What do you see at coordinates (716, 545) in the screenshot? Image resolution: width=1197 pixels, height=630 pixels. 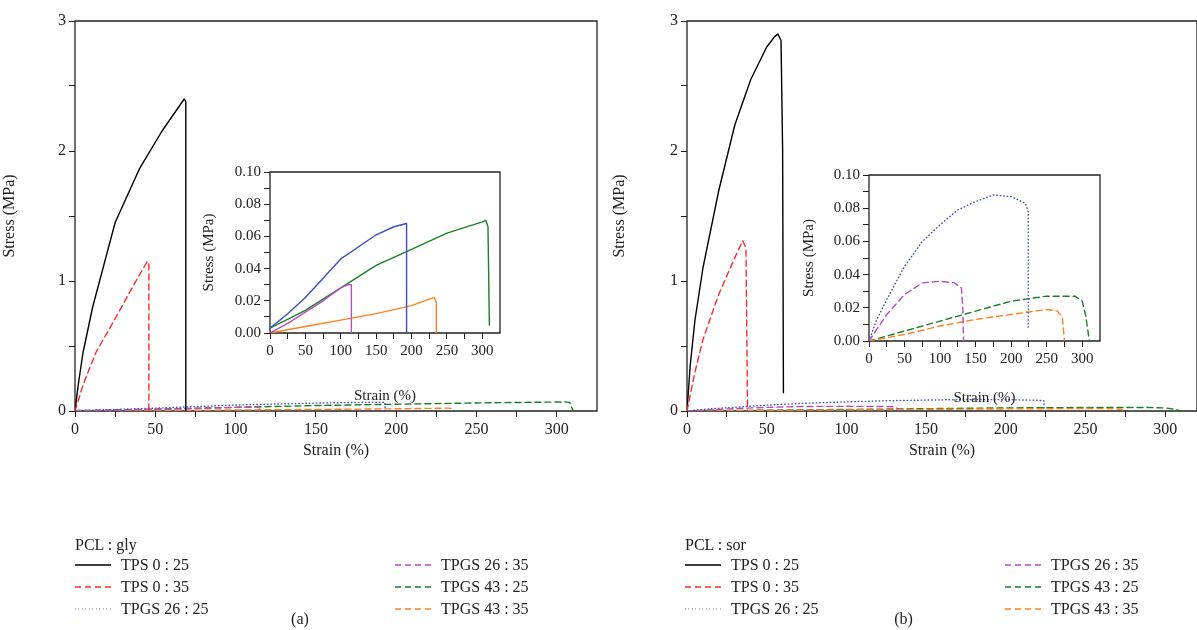 I see `legend-title: PCL : sor` at bounding box center [716, 545].